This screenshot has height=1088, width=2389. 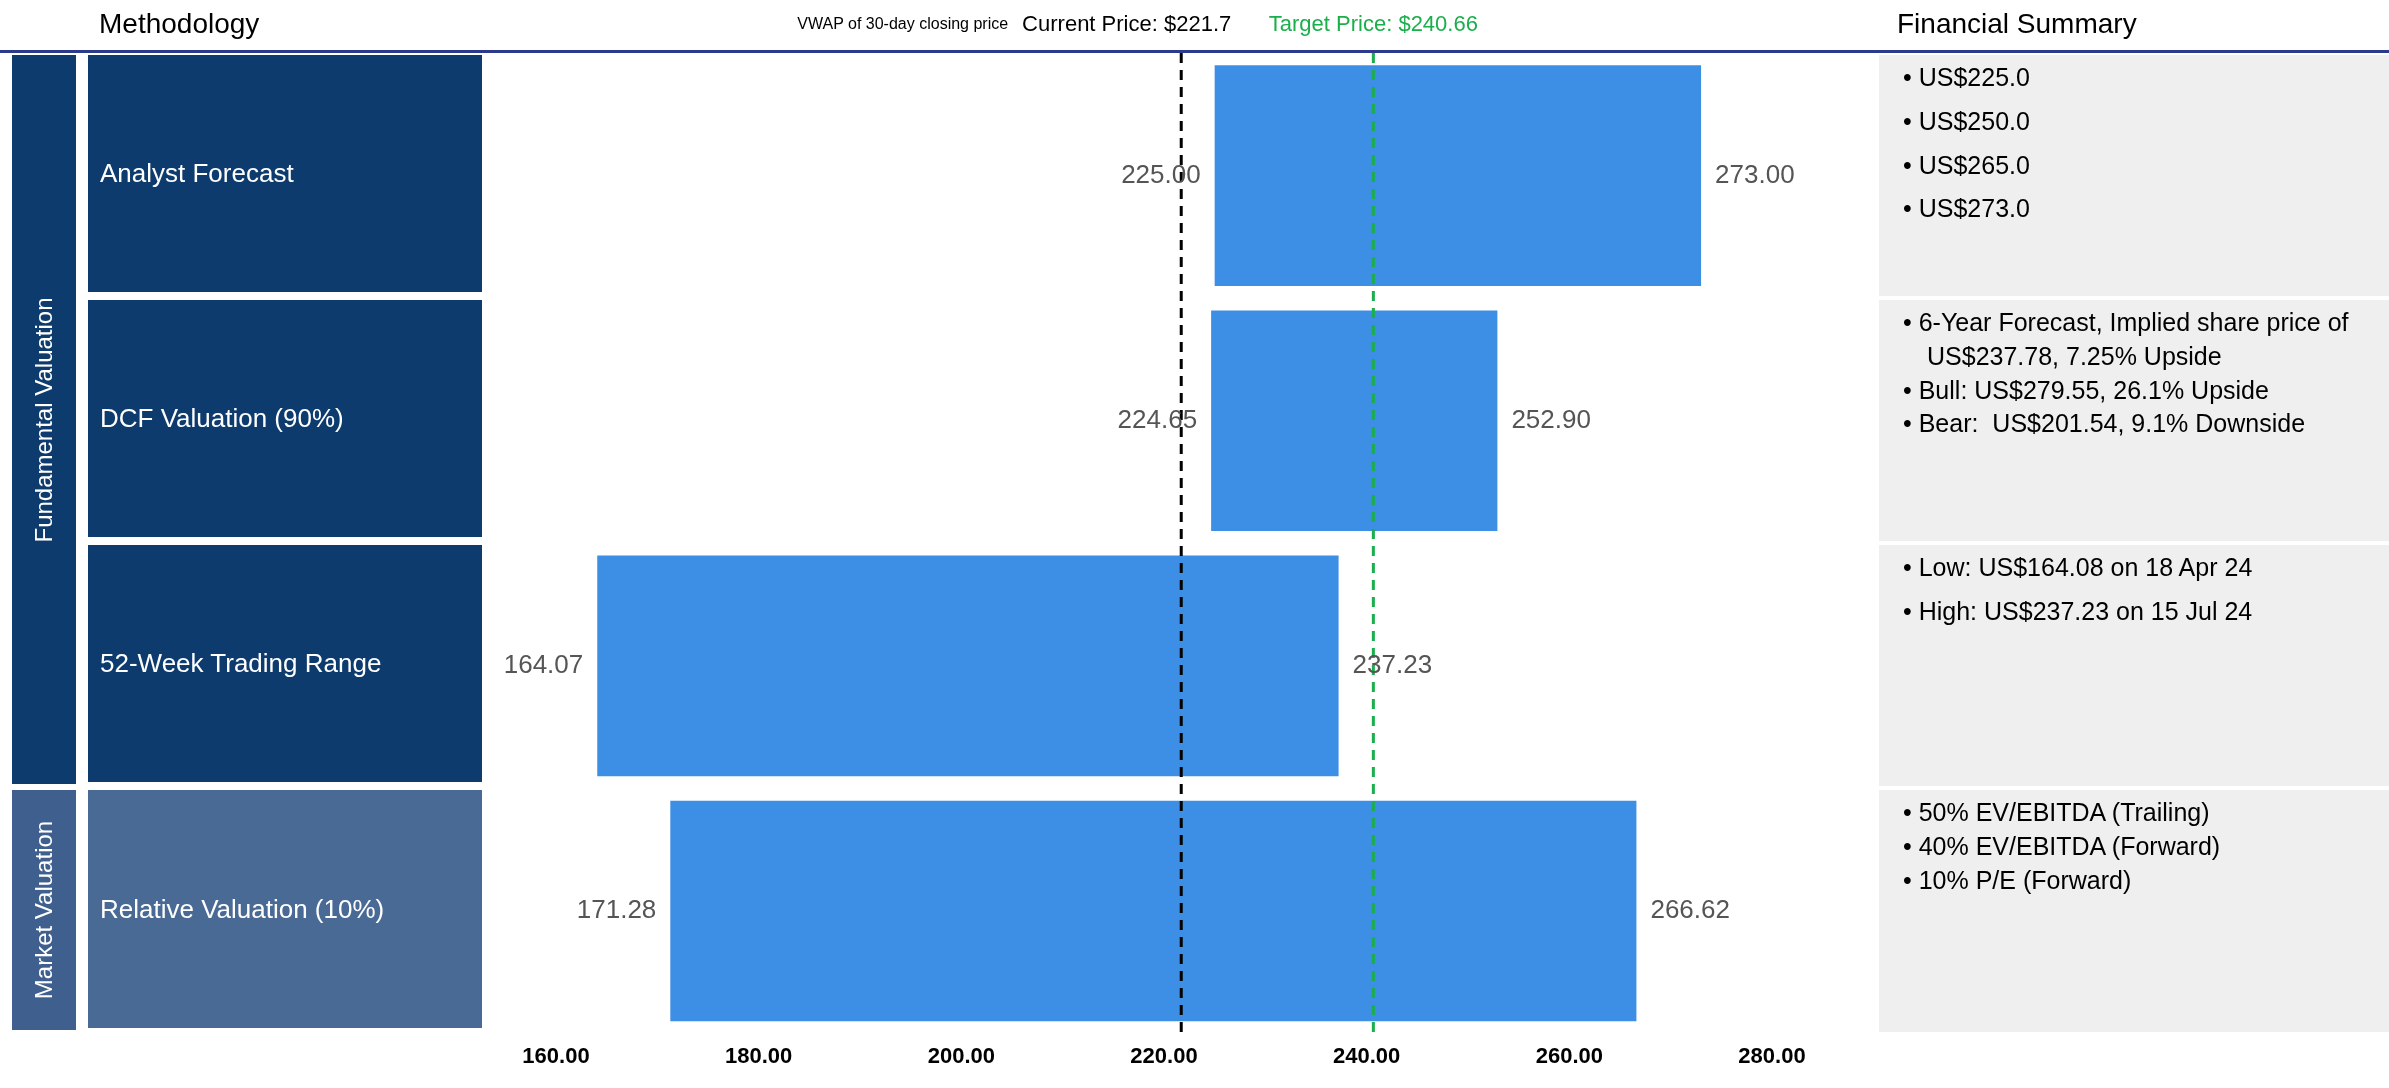 I want to click on annotation: 224.65, so click(x=1157, y=418).